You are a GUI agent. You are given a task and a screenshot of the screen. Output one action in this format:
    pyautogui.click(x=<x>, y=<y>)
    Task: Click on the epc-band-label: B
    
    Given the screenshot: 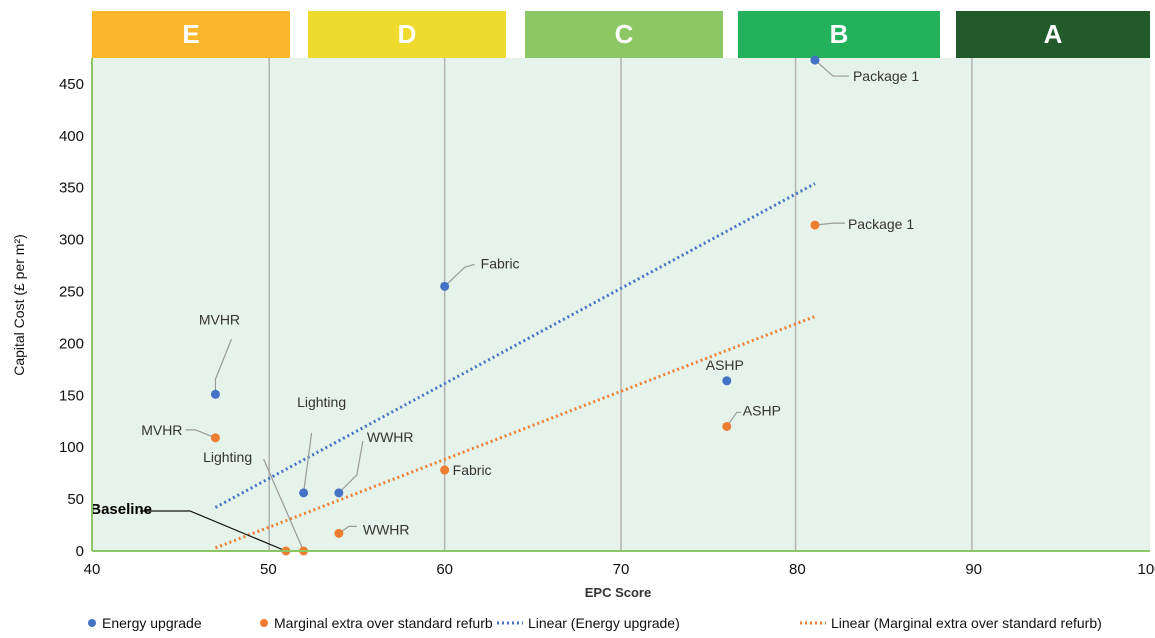 What is the action you would take?
    pyautogui.click(x=839, y=34)
    